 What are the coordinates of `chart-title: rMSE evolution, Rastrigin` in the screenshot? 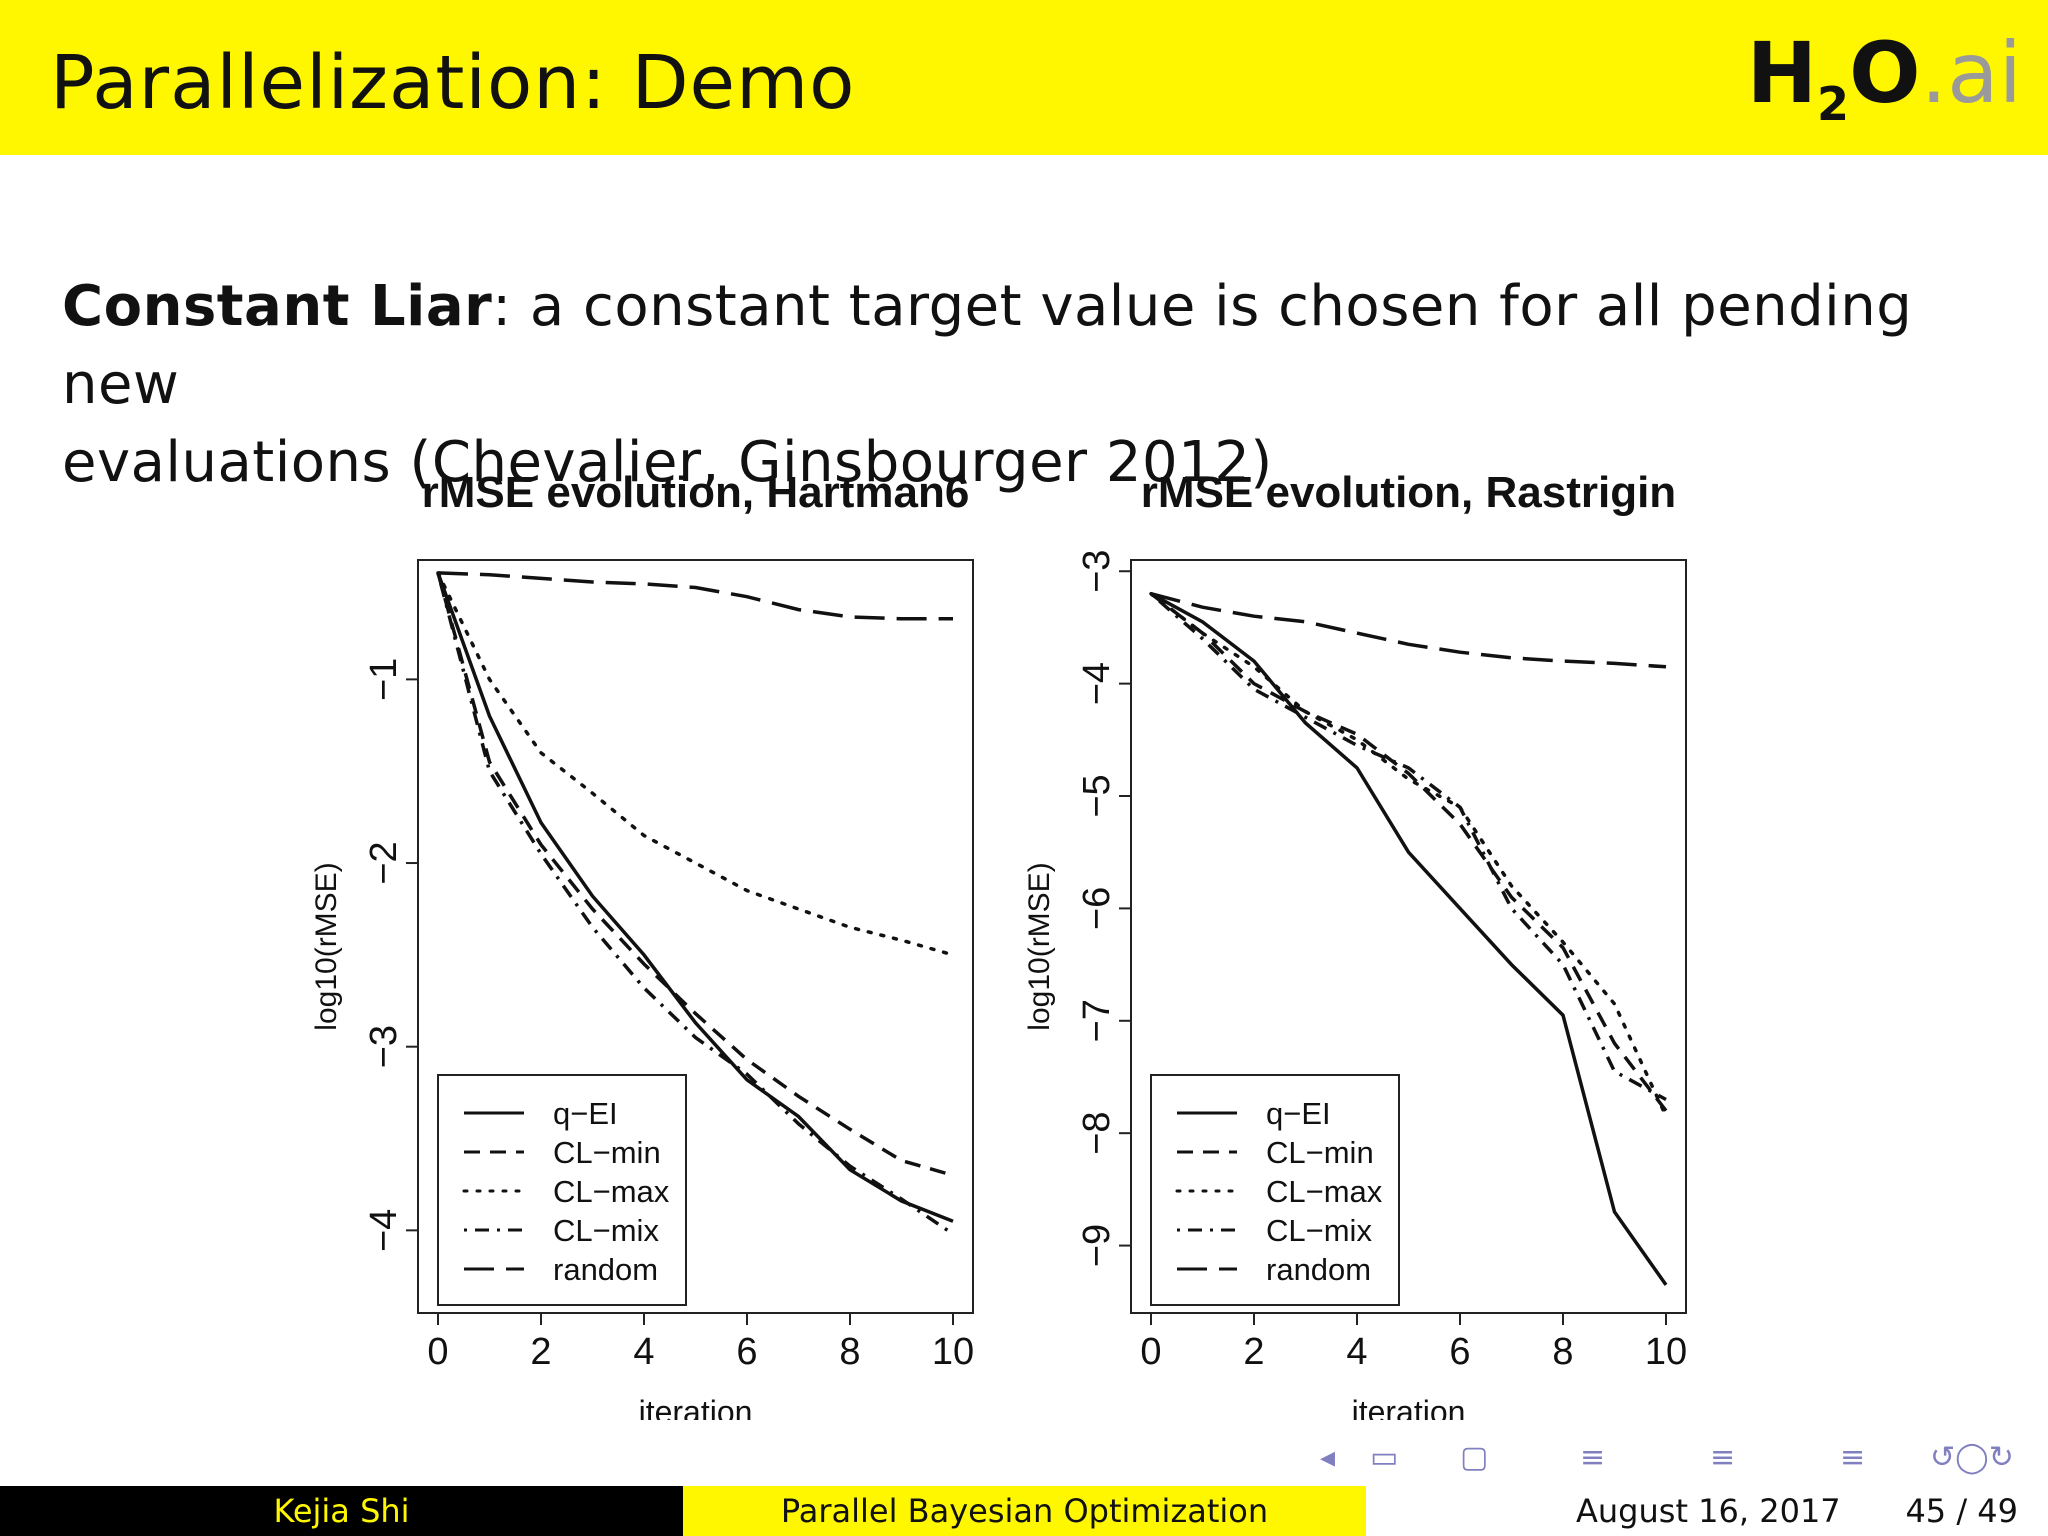 It's located at (1408, 492).